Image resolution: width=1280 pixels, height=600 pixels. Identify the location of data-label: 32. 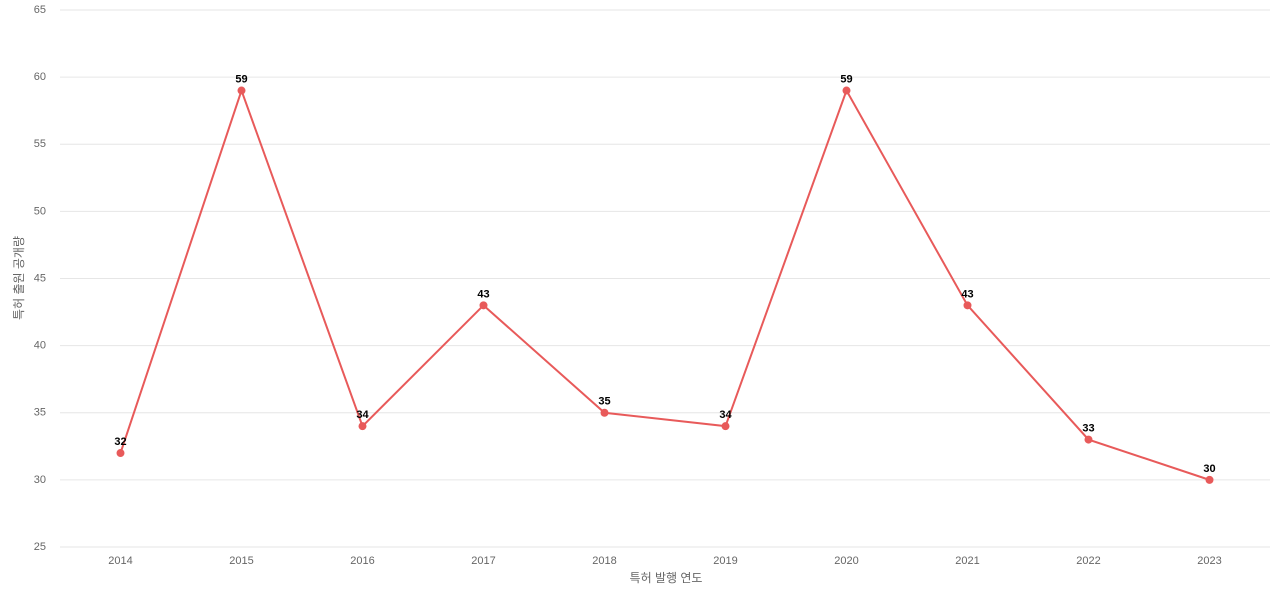
(120, 442).